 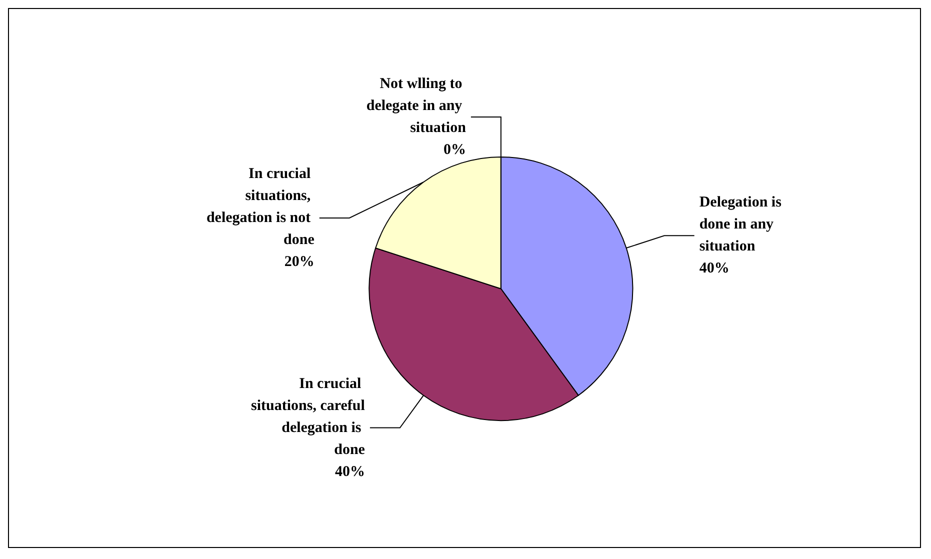 What do you see at coordinates (742, 224) in the screenshot?
I see `slice-label: Delegation is done in any situation` at bounding box center [742, 224].